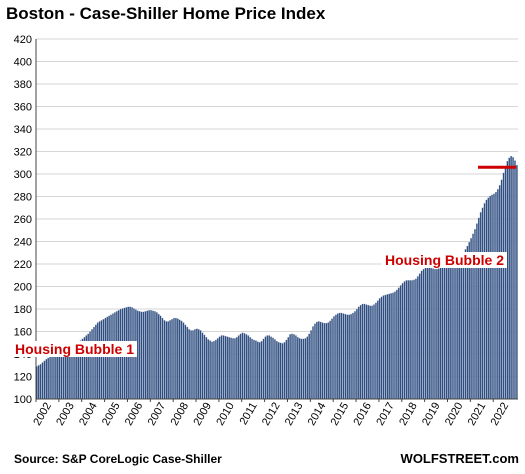  Describe the element at coordinates (477, 414) in the screenshot. I see `x-tick-label: 2021` at that location.